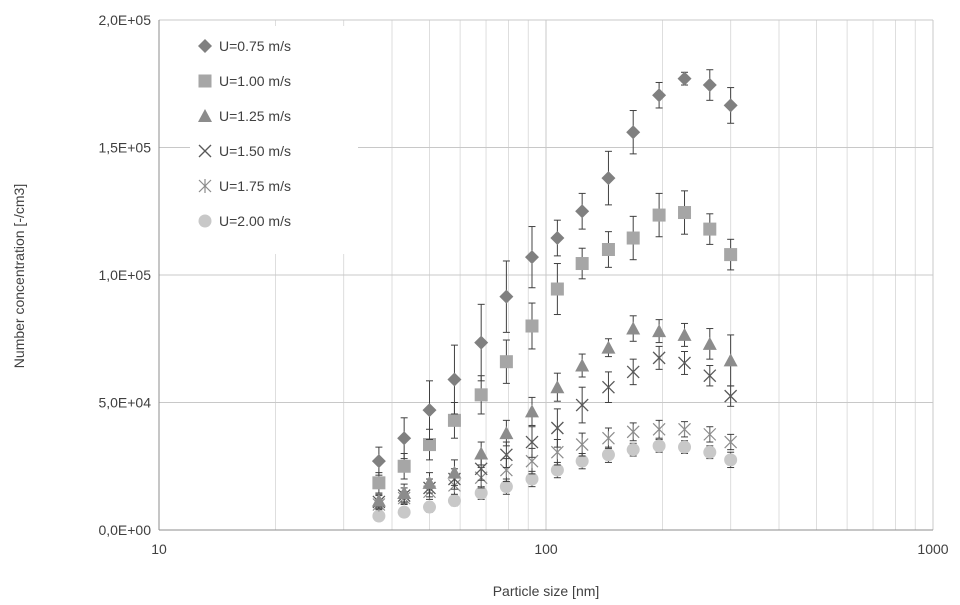  I want to click on legend-label: U=2.00 m/s, so click(255, 221).